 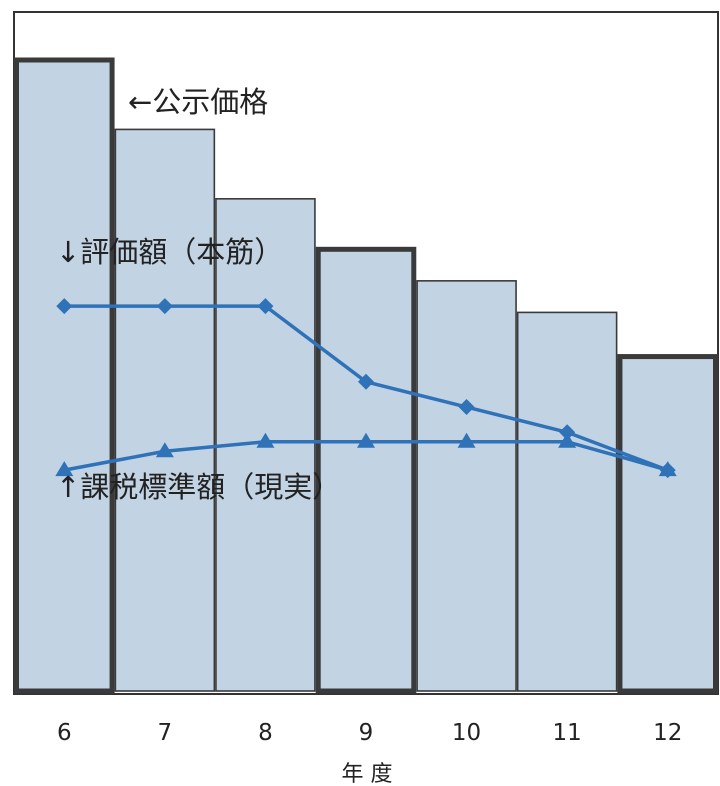 I want to click on x-tick-12: 12, so click(x=667, y=733).